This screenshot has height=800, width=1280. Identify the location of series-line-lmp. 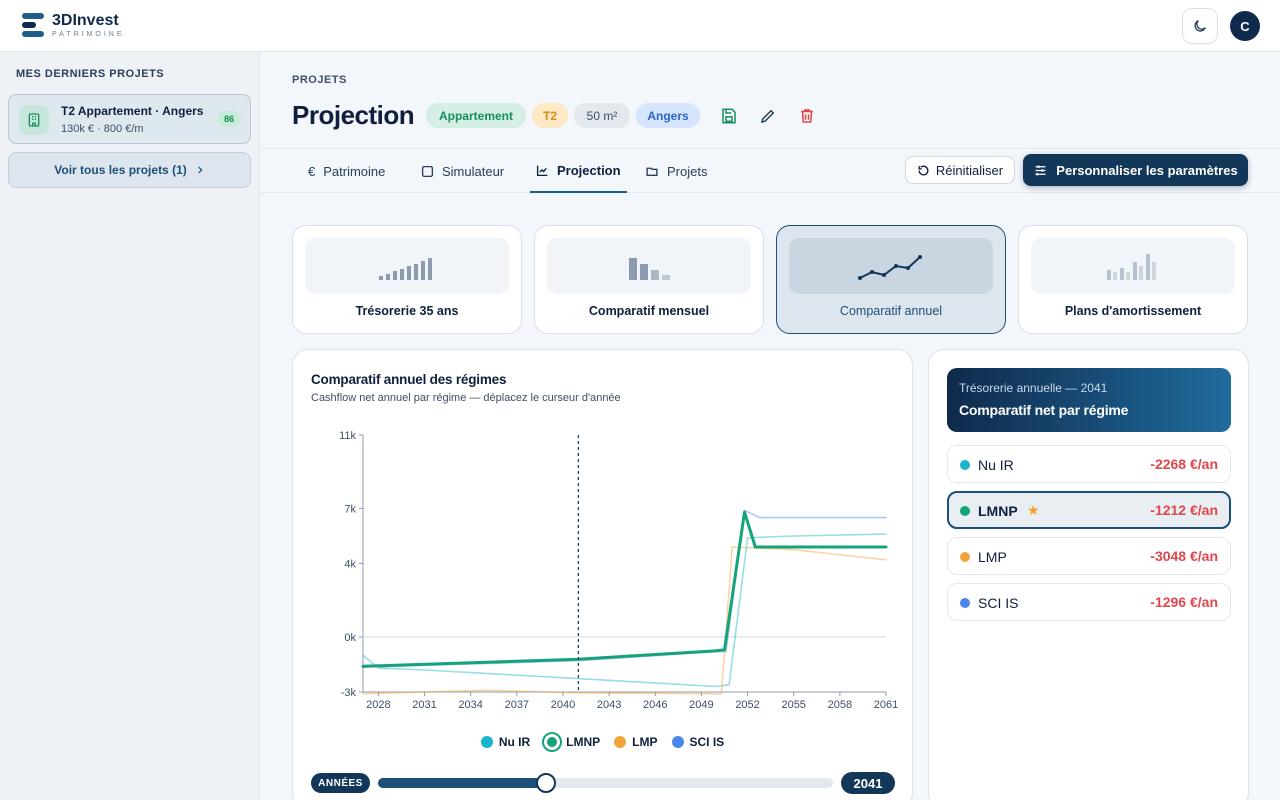
(624, 620).